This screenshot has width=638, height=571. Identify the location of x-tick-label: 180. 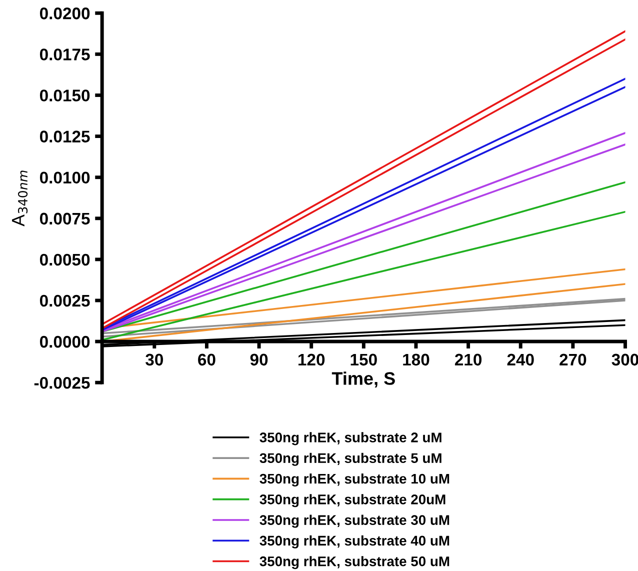
(416, 360).